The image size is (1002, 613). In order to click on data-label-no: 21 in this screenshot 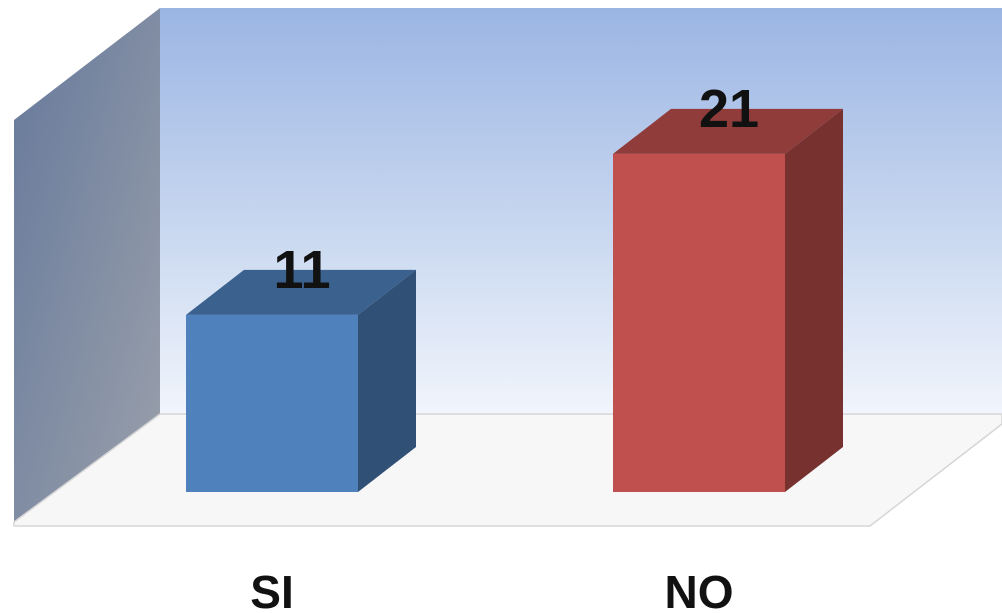, I will do `click(729, 109)`.